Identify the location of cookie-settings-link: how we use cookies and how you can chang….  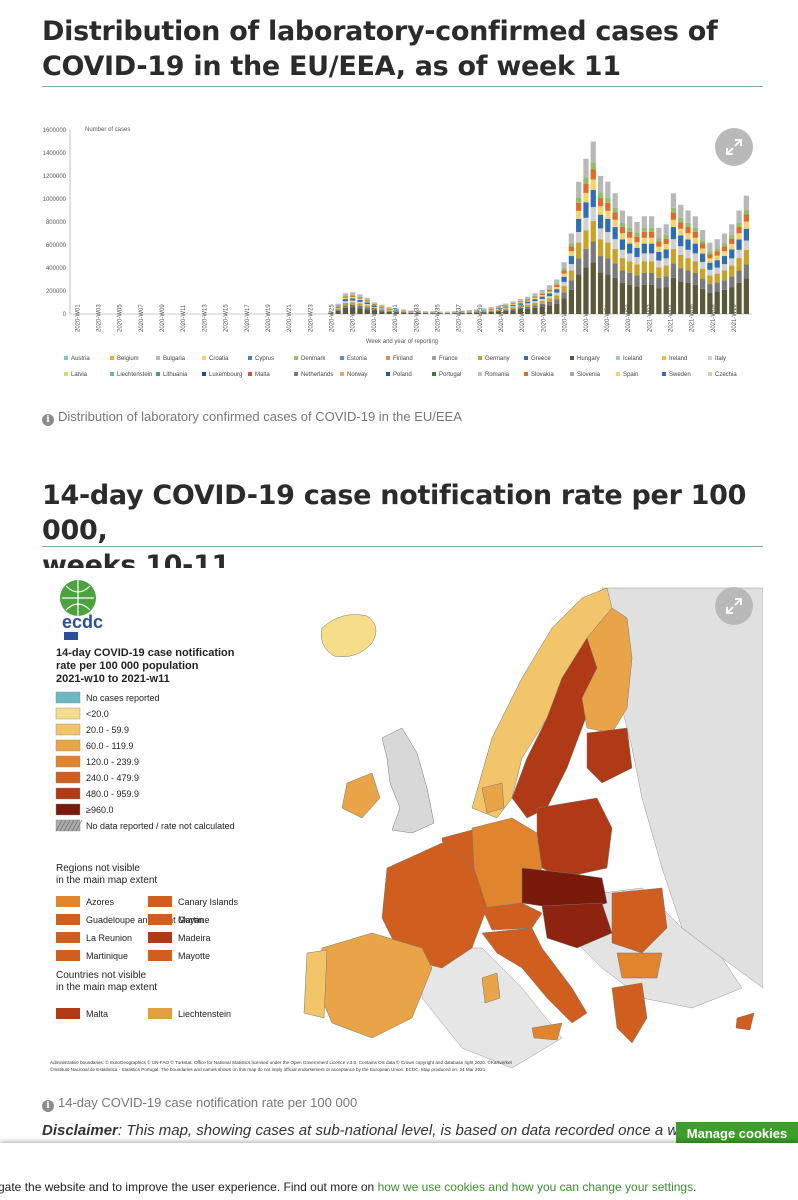
(535, 1187).